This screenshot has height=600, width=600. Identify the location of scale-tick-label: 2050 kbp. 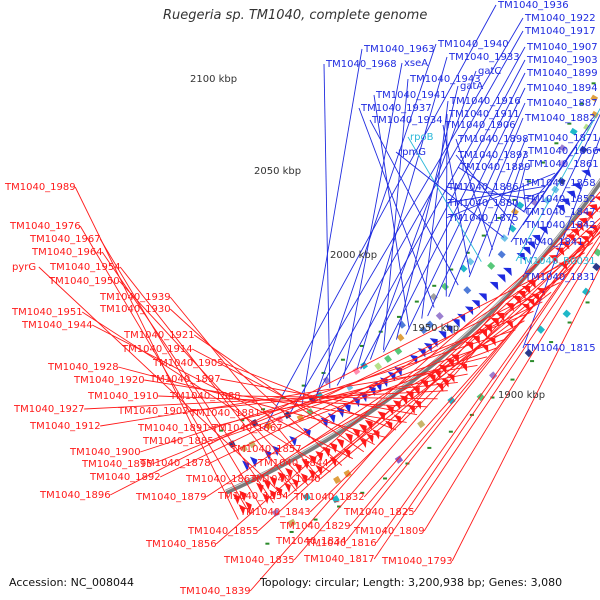
(277, 171).